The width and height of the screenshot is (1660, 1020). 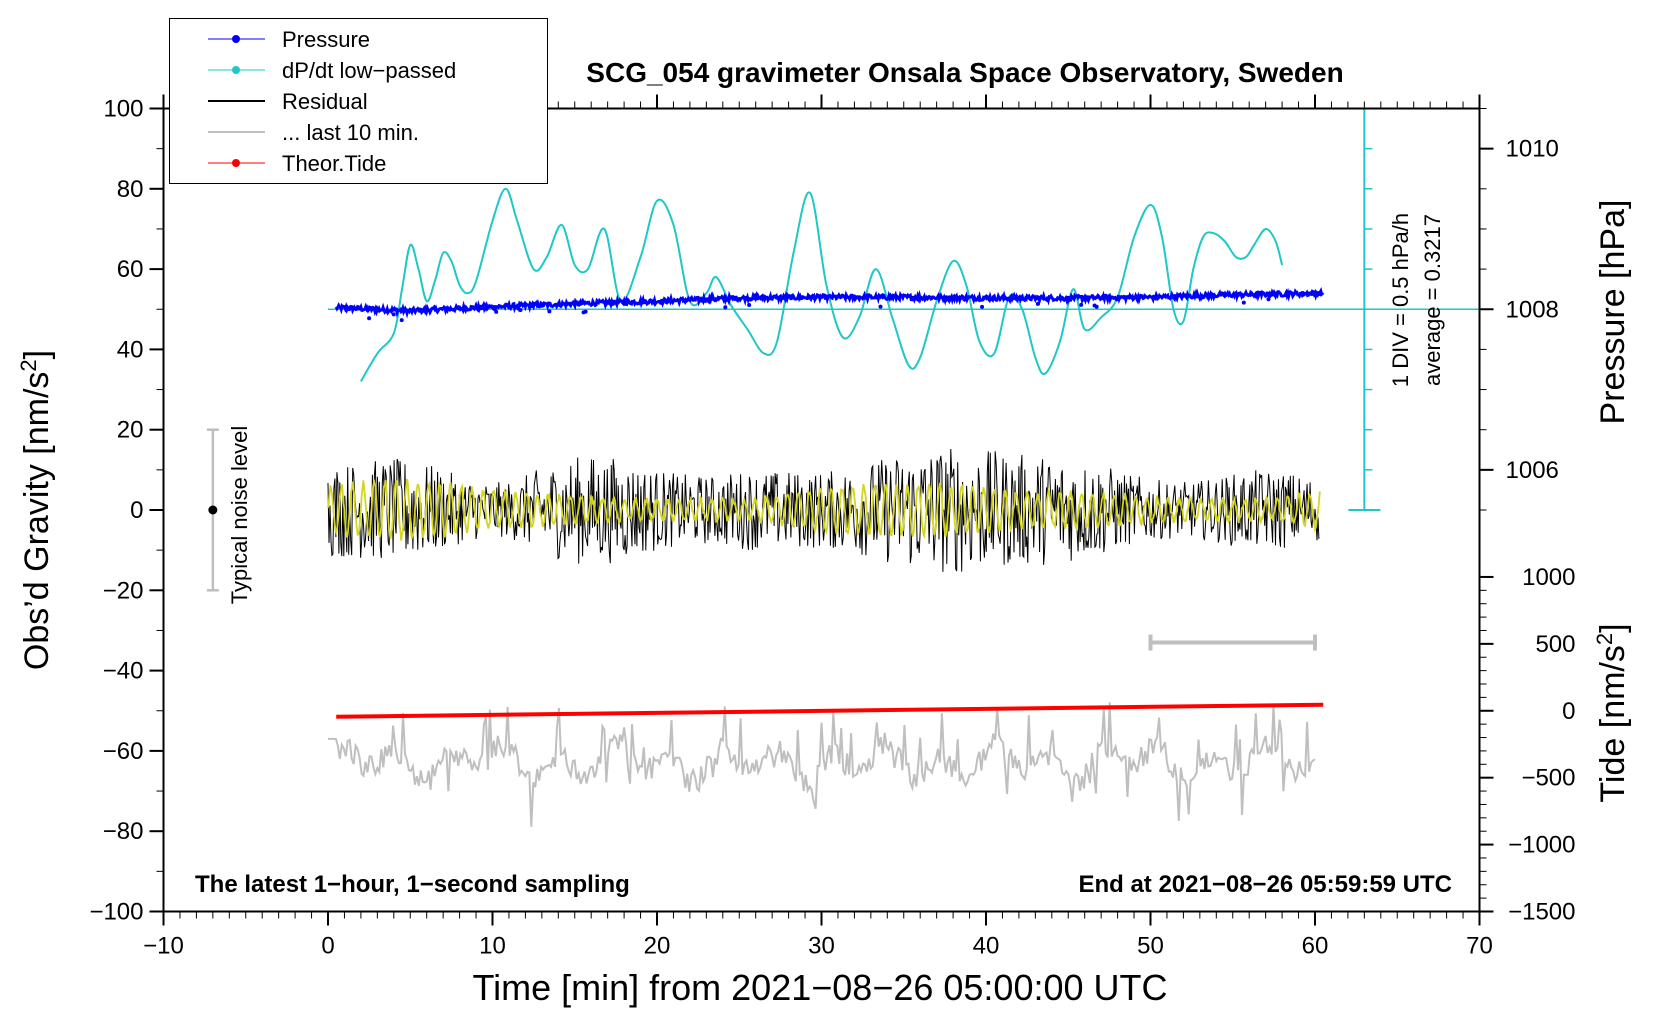 What do you see at coordinates (123, 590) in the screenshot?
I see `y-tick-label: −20` at bounding box center [123, 590].